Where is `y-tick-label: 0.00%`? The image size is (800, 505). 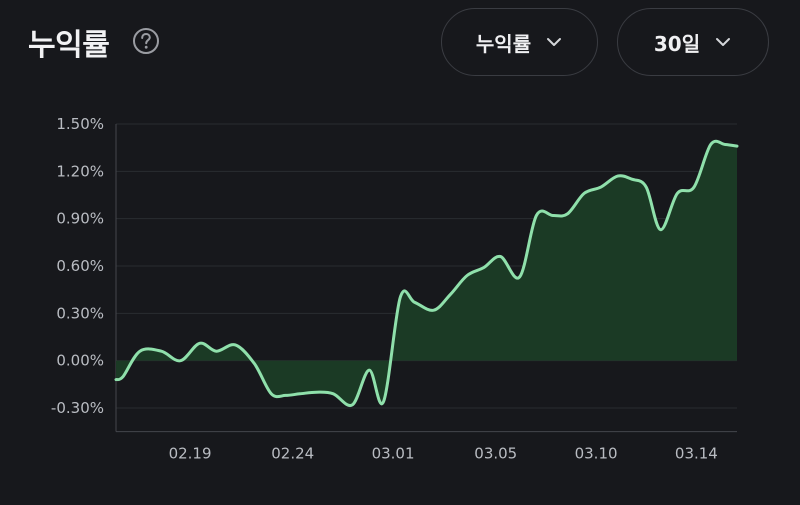
y-tick-label: 0.00% is located at coordinates (80, 361).